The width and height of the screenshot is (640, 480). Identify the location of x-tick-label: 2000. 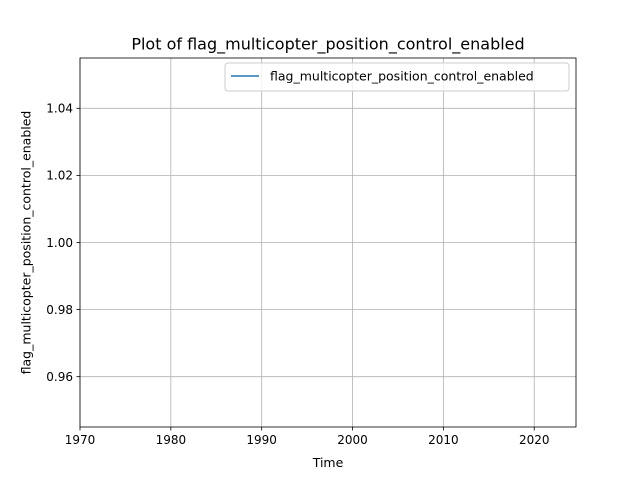
(352, 440).